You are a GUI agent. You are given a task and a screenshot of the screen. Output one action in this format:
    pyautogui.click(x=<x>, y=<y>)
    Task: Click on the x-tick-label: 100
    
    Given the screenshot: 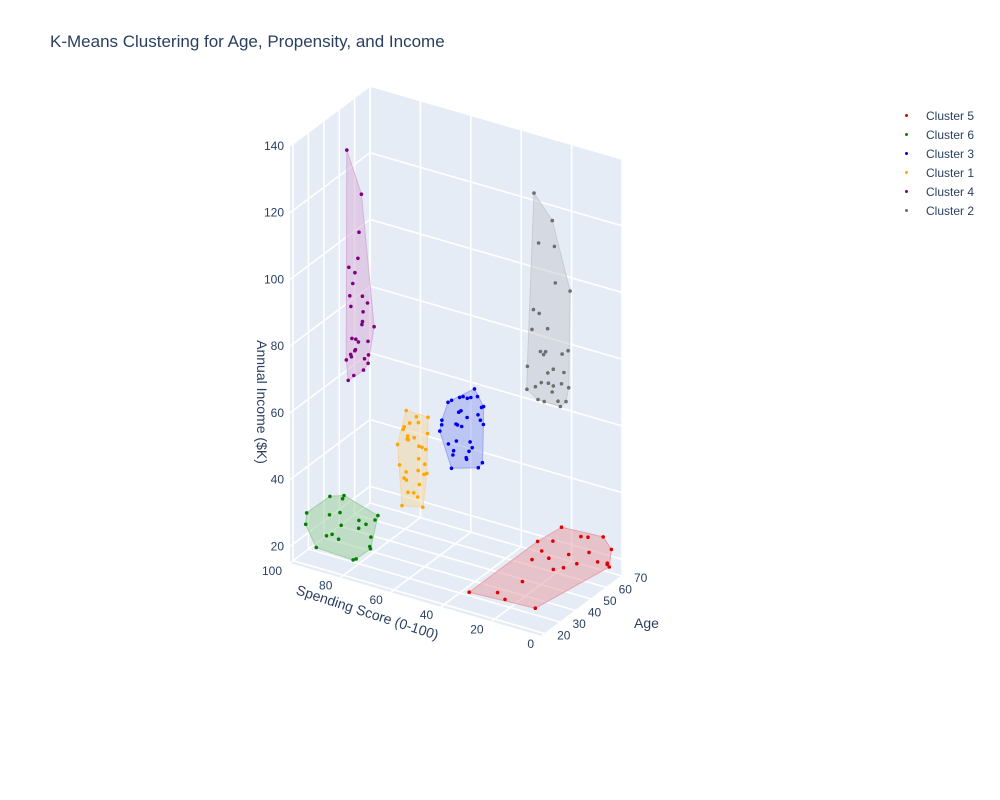 What is the action you would take?
    pyautogui.click(x=272, y=571)
    